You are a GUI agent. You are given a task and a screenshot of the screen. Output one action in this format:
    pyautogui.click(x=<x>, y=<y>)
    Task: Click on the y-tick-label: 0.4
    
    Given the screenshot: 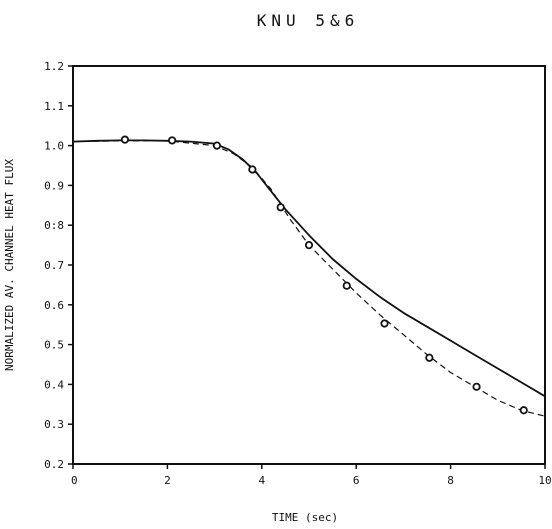 What is the action you would take?
    pyautogui.click(x=54, y=384)
    